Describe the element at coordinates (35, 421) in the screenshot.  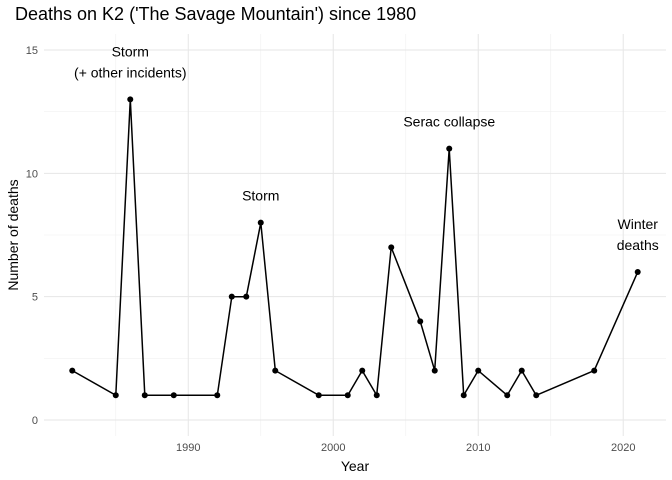
I see `y-tick-label: 0` at that location.